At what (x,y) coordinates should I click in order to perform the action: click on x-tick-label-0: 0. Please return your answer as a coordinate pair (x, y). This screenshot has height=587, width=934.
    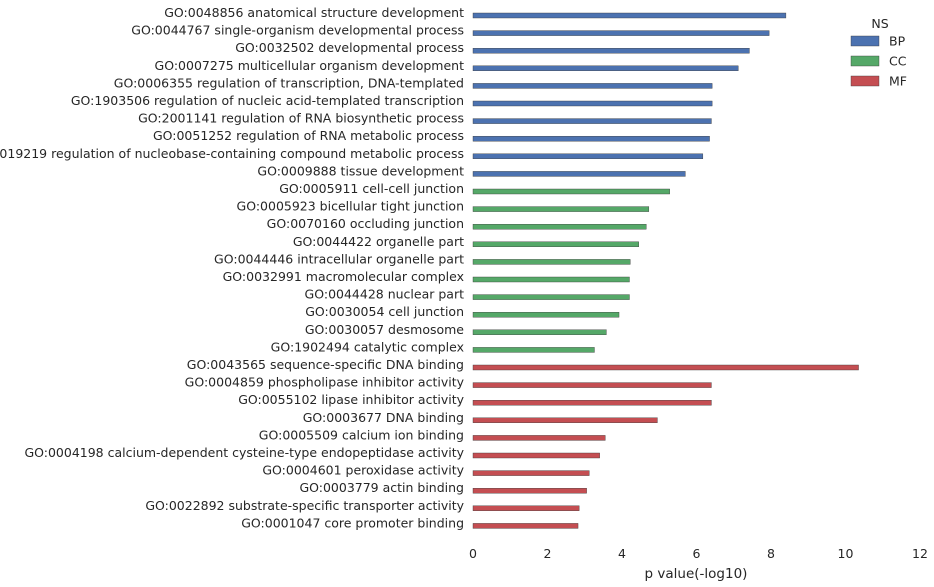
    Looking at the image, I should click on (473, 553).